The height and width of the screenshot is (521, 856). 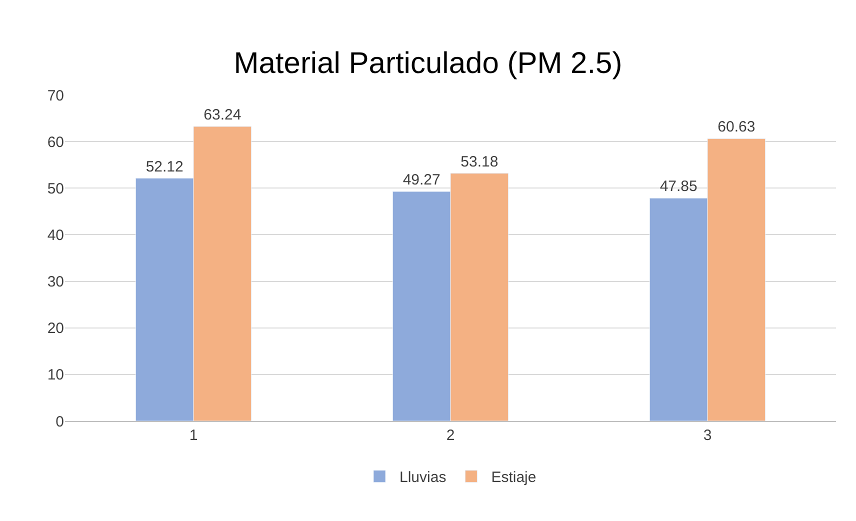 What do you see at coordinates (55, 95) in the screenshot?
I see `y-tick-label: 70` at bounding box center [55, 95].